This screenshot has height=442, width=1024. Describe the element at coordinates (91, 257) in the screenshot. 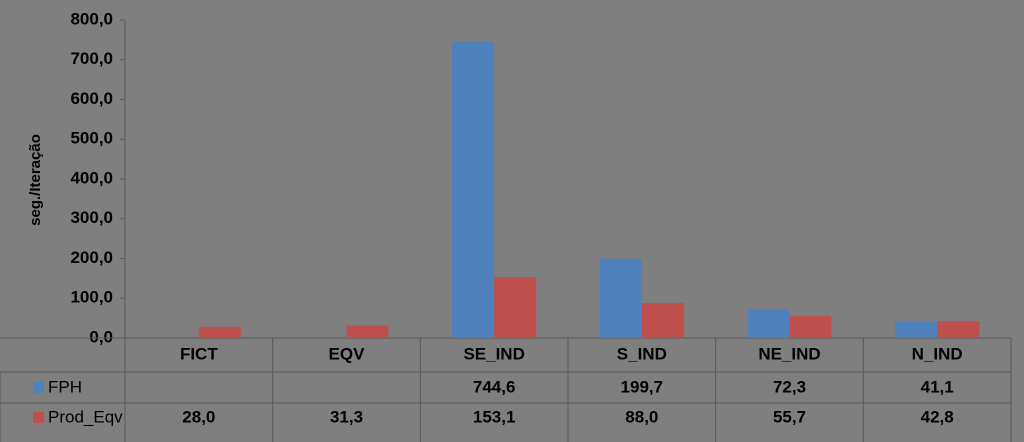

I see `y-tick-label: 200,0` at that location.